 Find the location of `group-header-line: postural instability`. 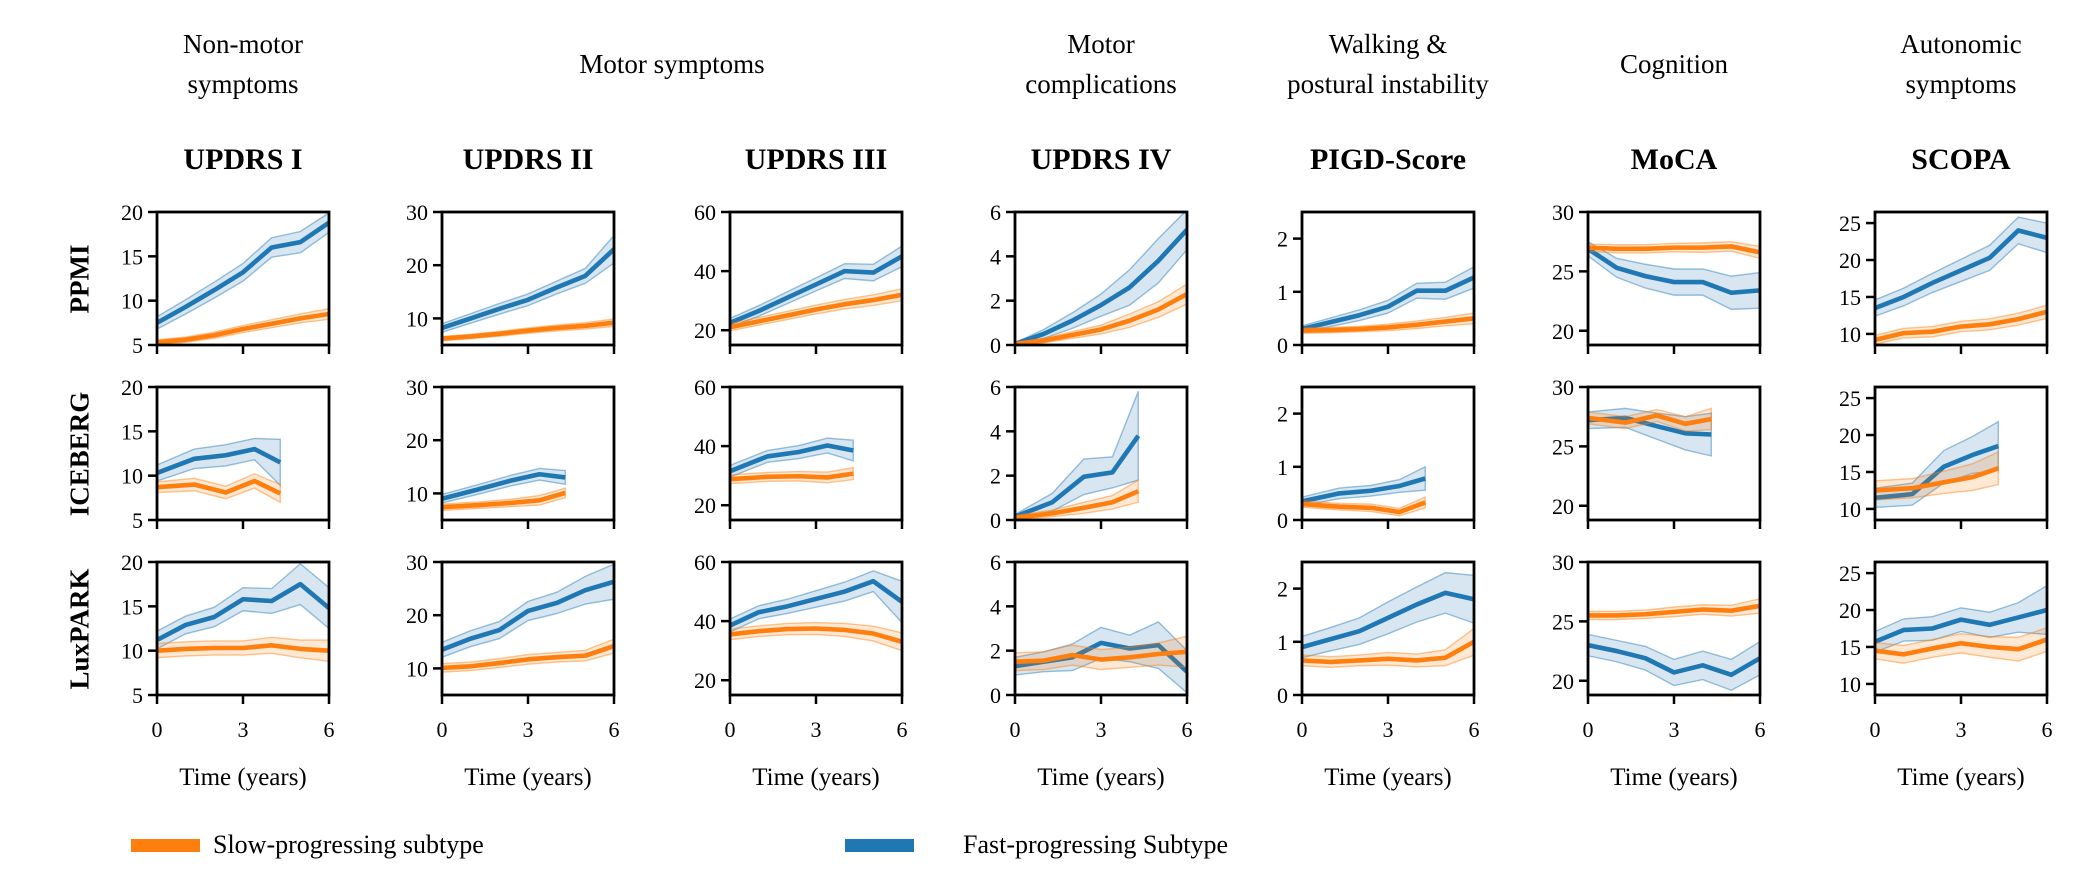

group-header-line: postural instability is located at coordinates (1388, 84).